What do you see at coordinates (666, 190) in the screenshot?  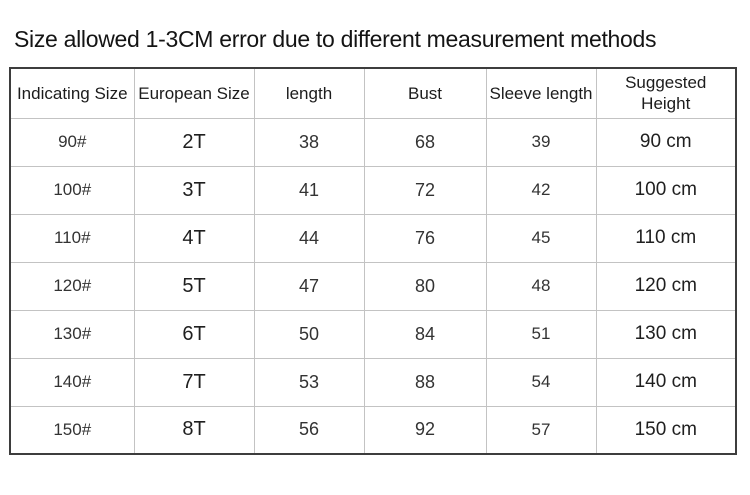 I see `cell: 100 cm` at bounding box center [666, 190].